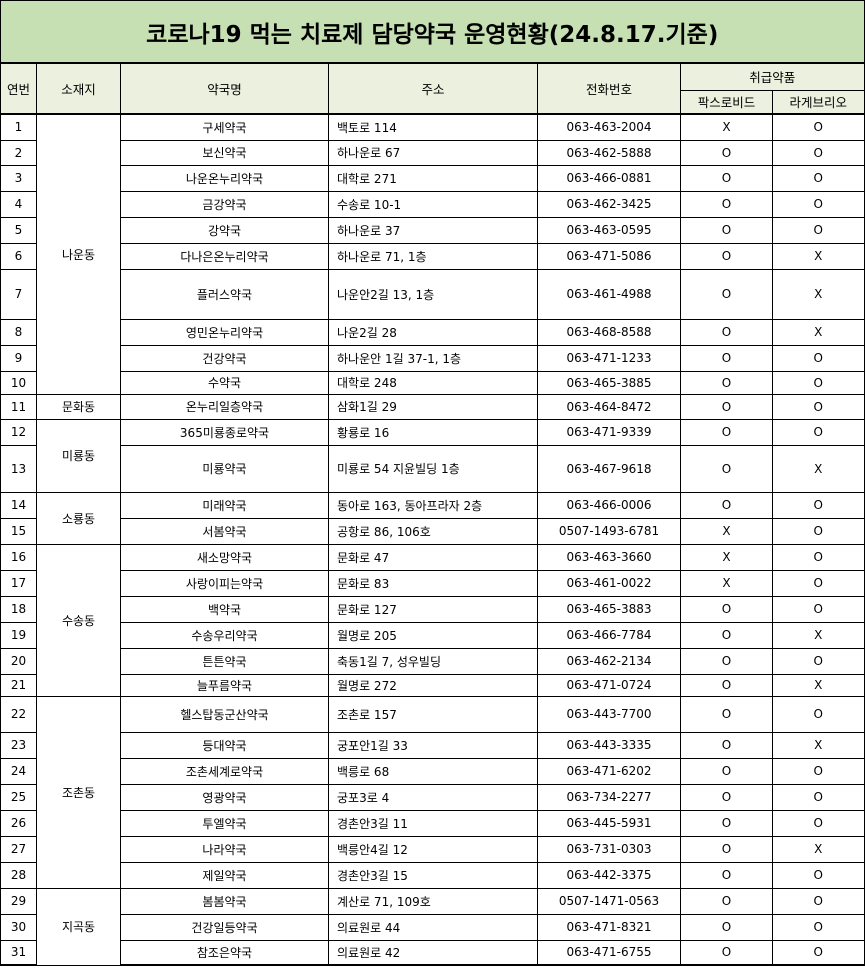 The width and height of the screenshot is (865, 968). What do you see at coordinates (224, 849) in the screenshot?
I see `pharmacy-name: 나라약국` at bounding box center [224, 849].